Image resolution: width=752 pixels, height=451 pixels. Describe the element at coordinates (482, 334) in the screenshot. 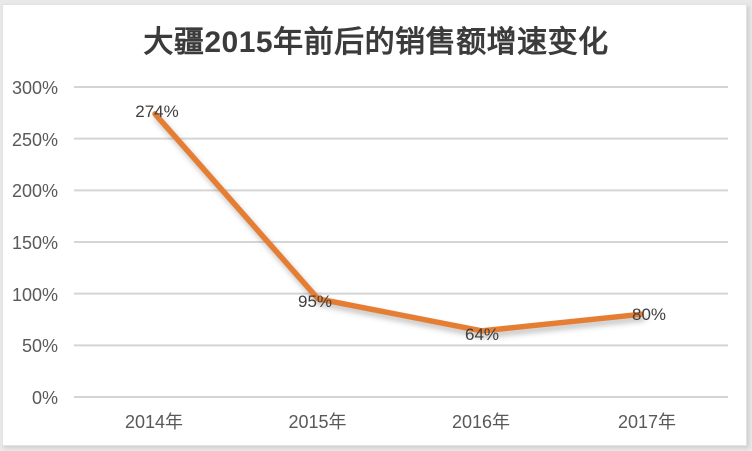

I see `data-label: 64%` at that location.